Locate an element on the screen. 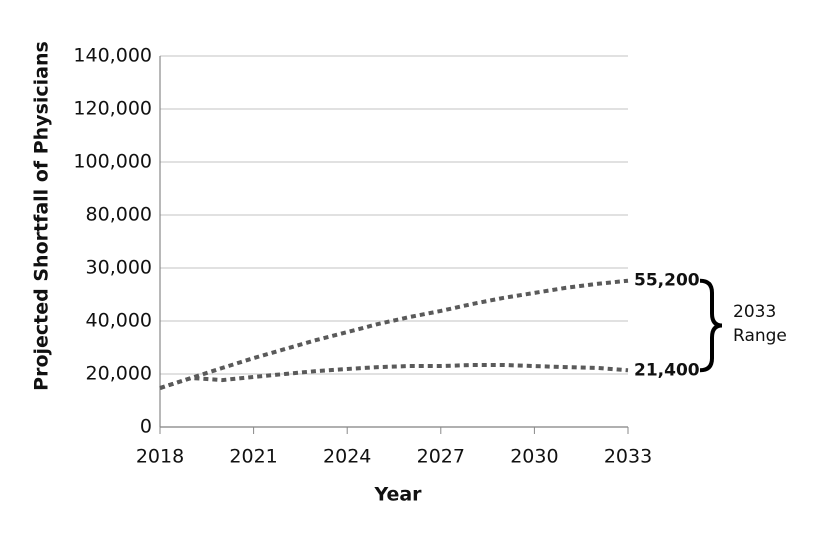 The height and width of the screenshot is (548, 818). x-tick-label: 2018 is located at coordinates (160, 457).